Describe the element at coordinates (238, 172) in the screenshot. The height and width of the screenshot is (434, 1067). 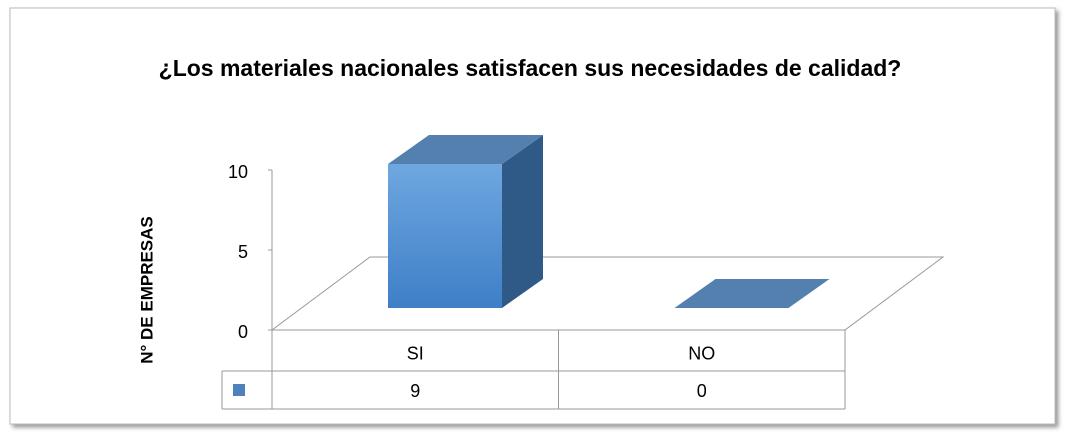
I see `y-tick-label: 10` at that location.